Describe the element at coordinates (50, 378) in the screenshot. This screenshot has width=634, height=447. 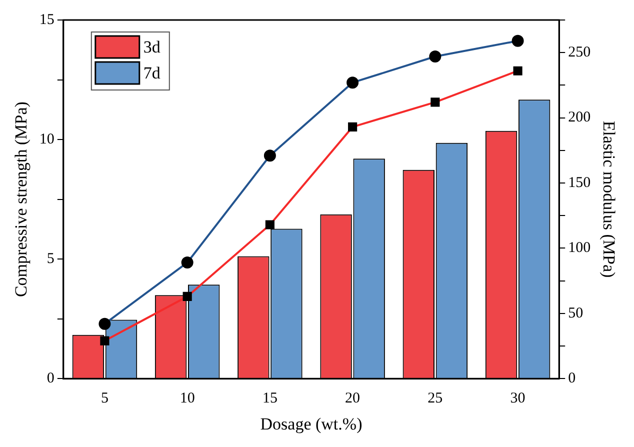
I see `y-tick-label: 0` at that location.